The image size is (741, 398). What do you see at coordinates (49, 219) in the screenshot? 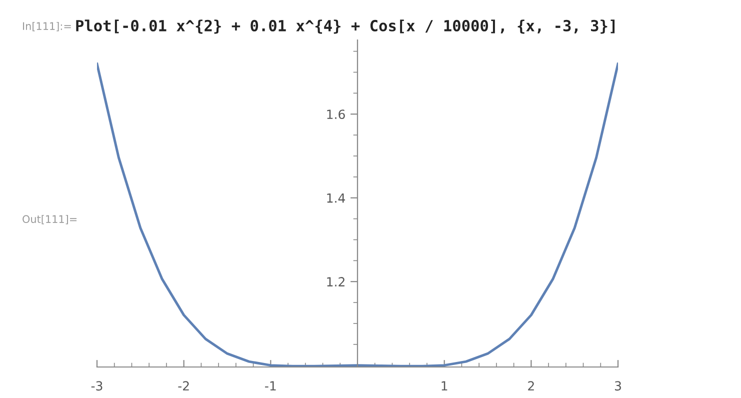
I see `text: Out[111]=` at bounding box center [49, 219].